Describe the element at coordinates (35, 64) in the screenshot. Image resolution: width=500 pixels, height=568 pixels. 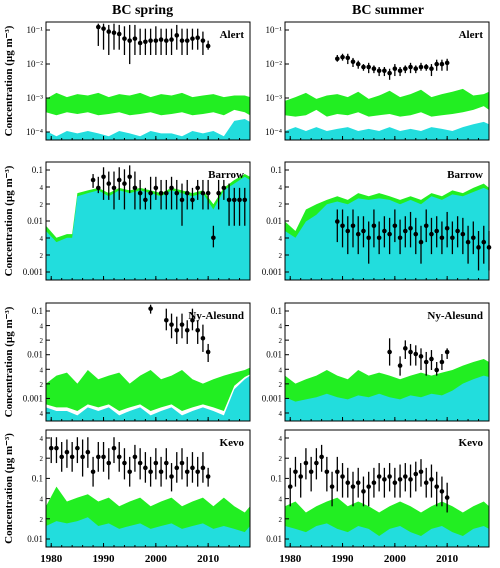
I see `y-tick-label: 10⁻²` at that location.